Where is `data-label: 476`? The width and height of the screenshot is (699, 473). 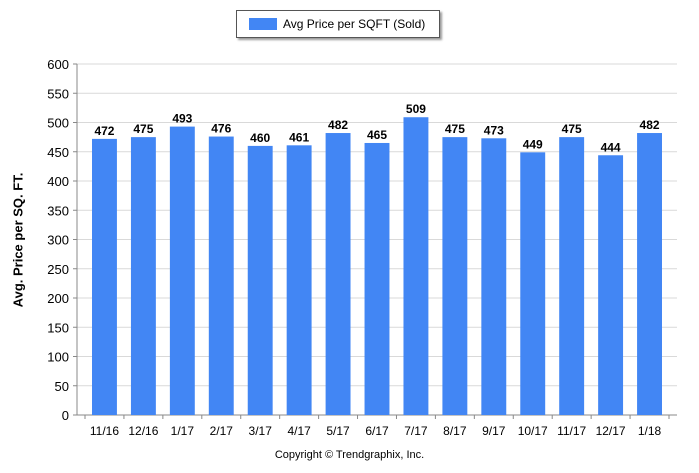
data-label: 476 is located at coordinates (221, 129).